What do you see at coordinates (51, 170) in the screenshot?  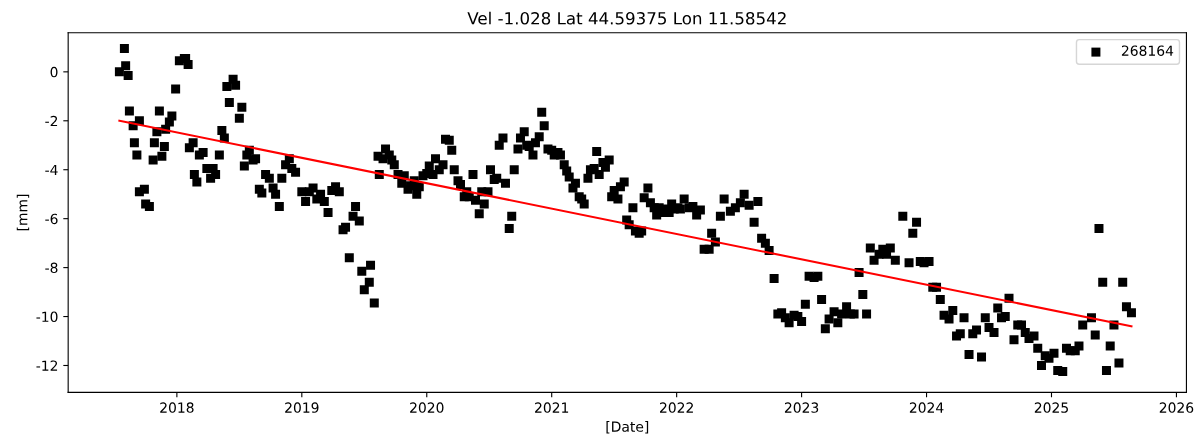 I see `y-tick-label: -4` at bounding box center [51, 170].